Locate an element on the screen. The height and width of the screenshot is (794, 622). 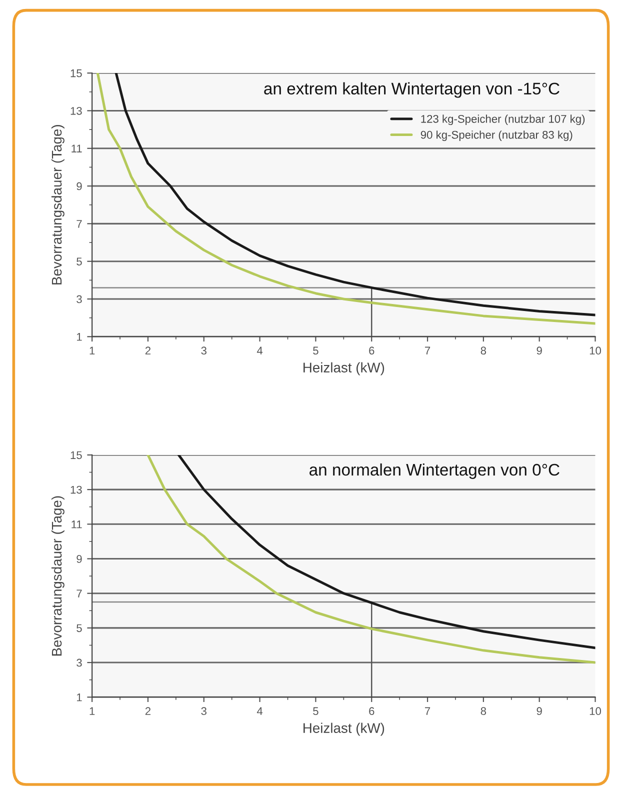
legend-label: 90 kg-Speicher (nutzbar 83 kg) is located at coordinates (496, 135).